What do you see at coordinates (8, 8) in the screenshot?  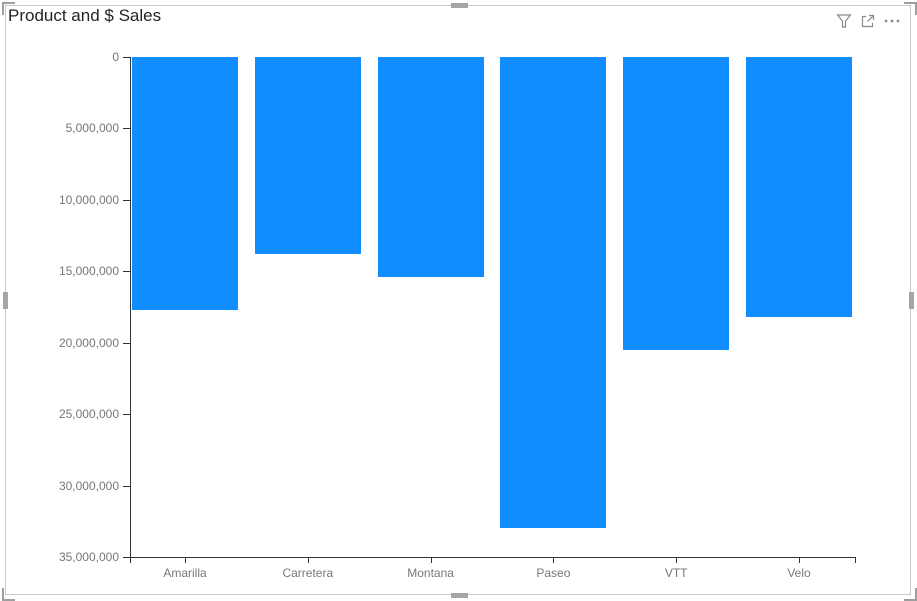 I see `resize-handle-top-left` at bounding box center [8, 8].